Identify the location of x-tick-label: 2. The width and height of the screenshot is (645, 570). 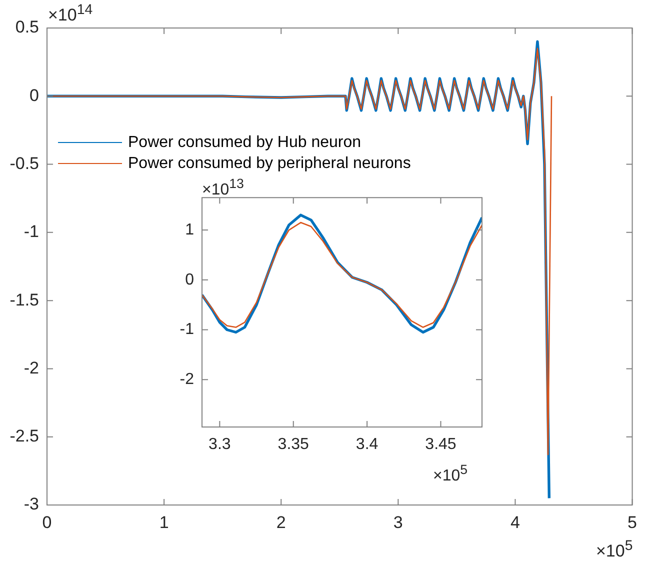
(281, 522).